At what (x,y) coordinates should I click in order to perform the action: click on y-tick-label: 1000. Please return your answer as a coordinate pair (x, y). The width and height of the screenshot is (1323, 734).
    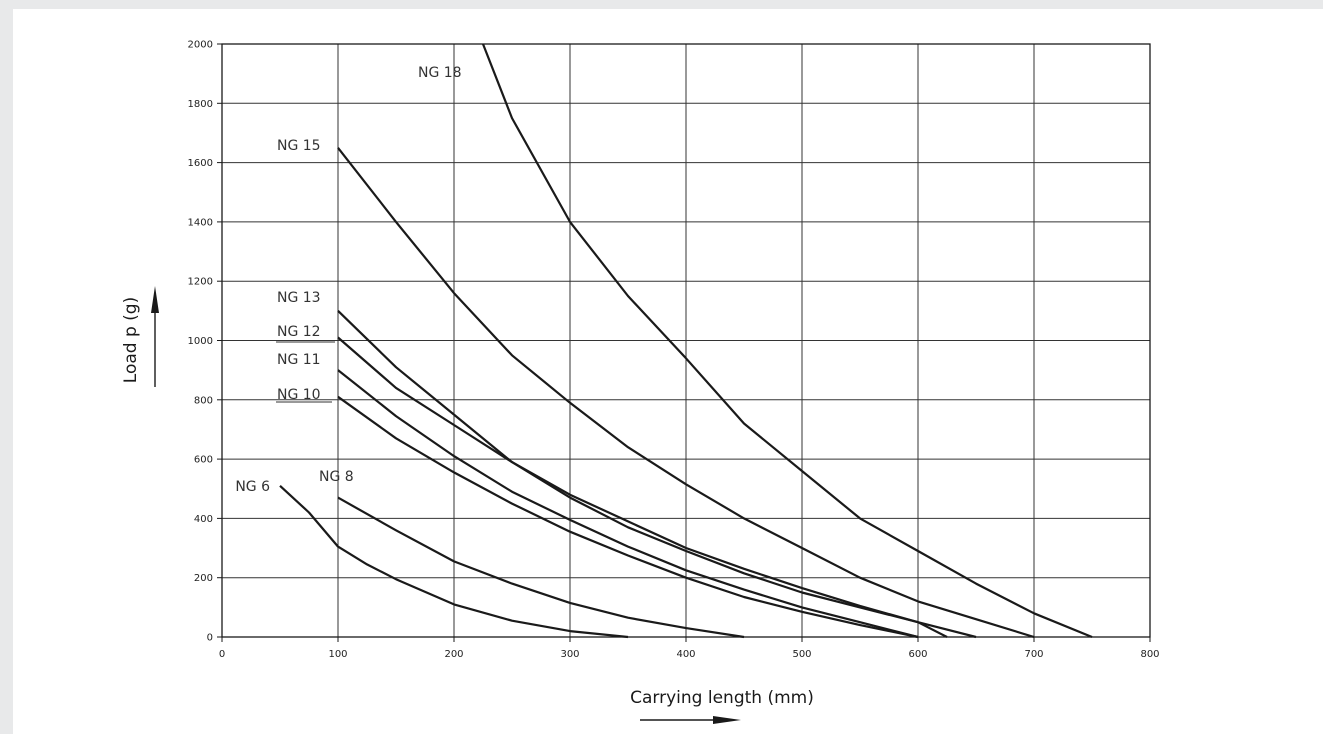
    Looking at the image, I should click on (200, 341).